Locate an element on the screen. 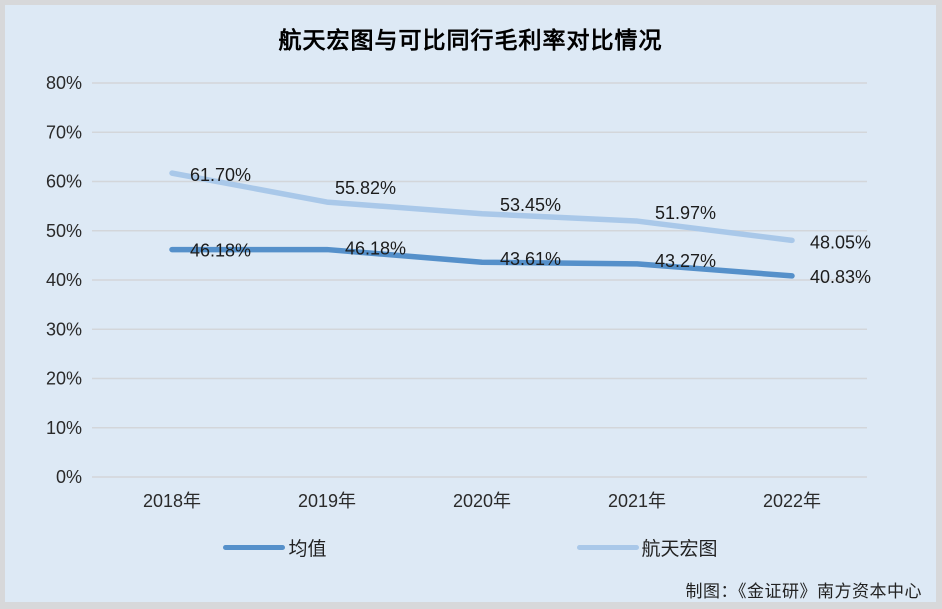 Image resolution: width=942 pixels, height=609 pixels. y-axis-tick-label: 70% is located at coordinates (64, 132).